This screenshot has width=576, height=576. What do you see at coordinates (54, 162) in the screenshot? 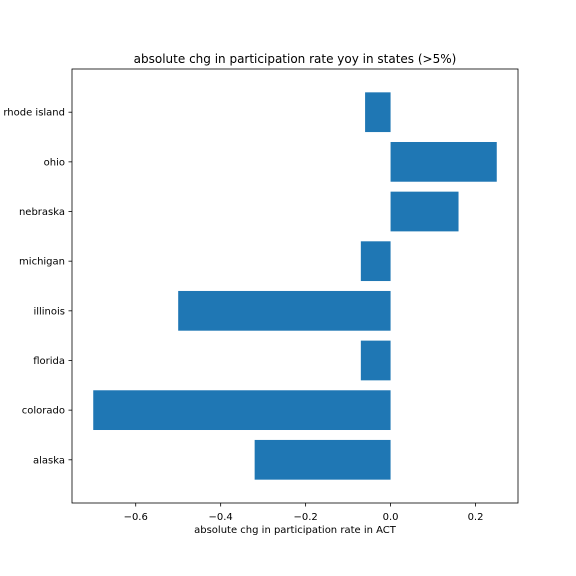
I see `y-tick-label: ohio` at bounding box center [54, 162].